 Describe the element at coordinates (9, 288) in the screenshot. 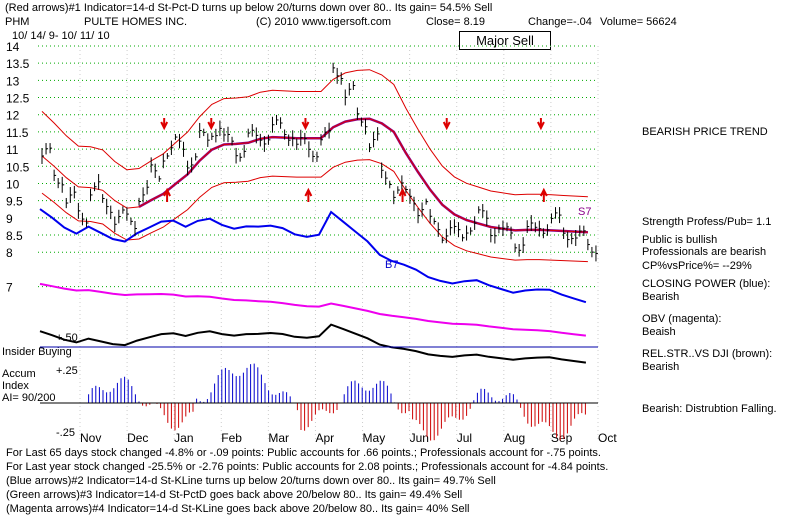

I see `y-tick-label: 7` at that location.